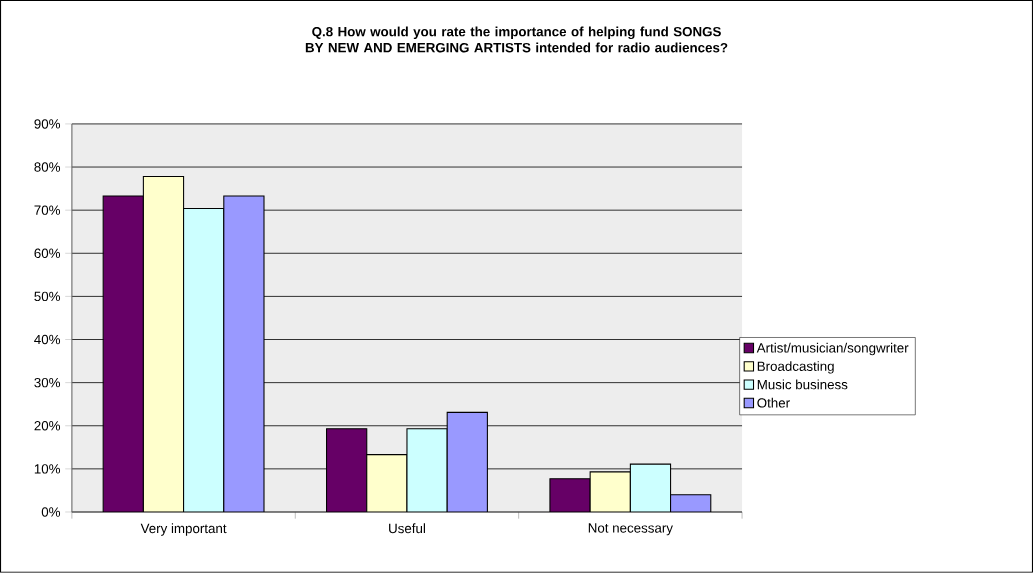 The height and width of the screenshot is (573, 1033). Describe the element at coordinates (832, 349) in the screenshot. I see `legend-label: Artist/musician/songwriter` at that location.